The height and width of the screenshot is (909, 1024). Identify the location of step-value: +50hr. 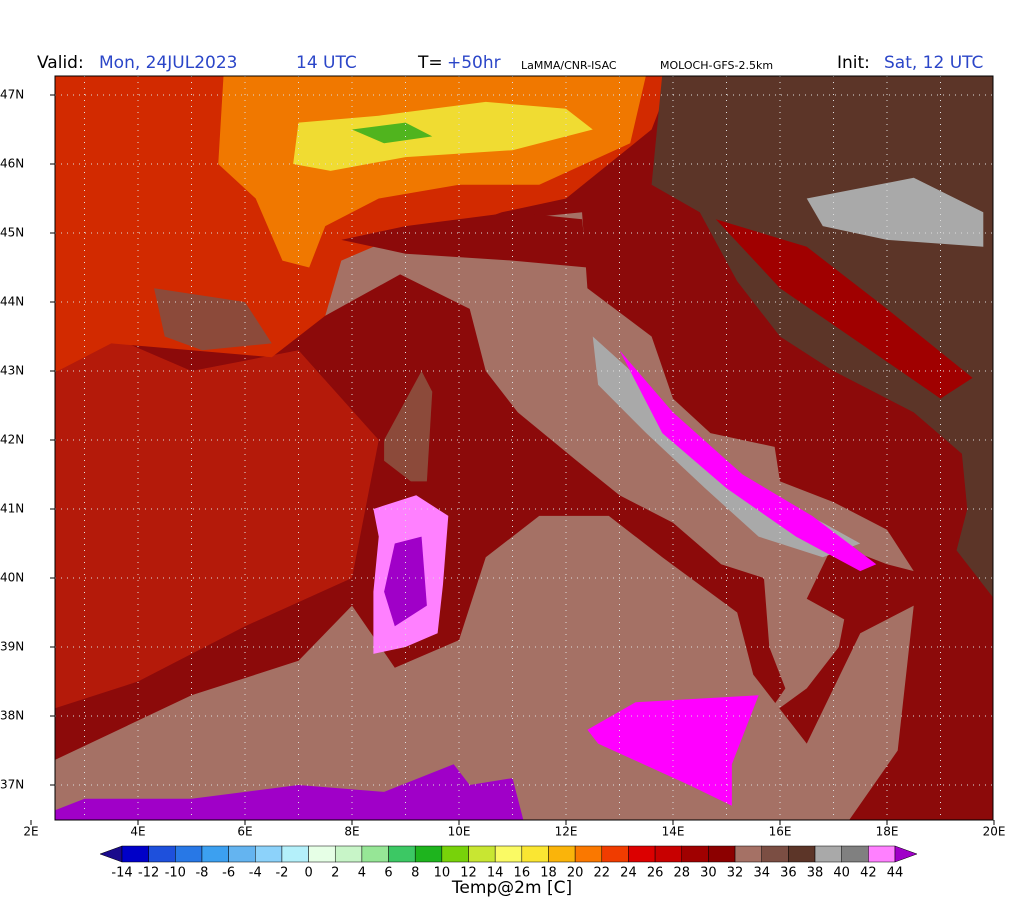
(474, 63).